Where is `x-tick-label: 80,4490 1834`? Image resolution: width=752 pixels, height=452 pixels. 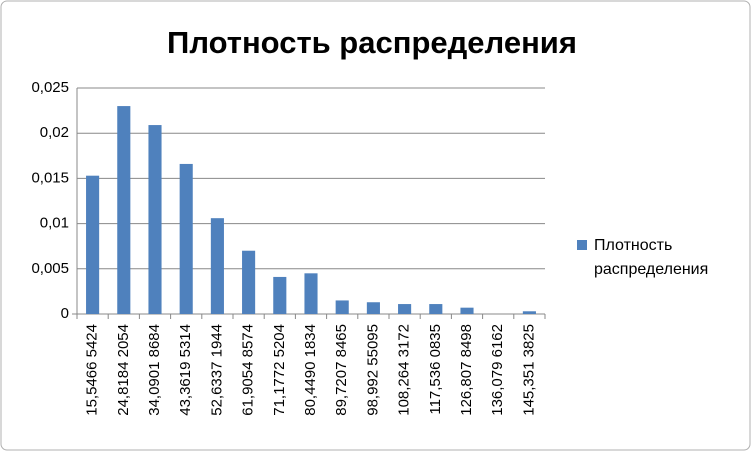 x-tick-label: 80,4490 1834 is located at coordinates (310, 370).